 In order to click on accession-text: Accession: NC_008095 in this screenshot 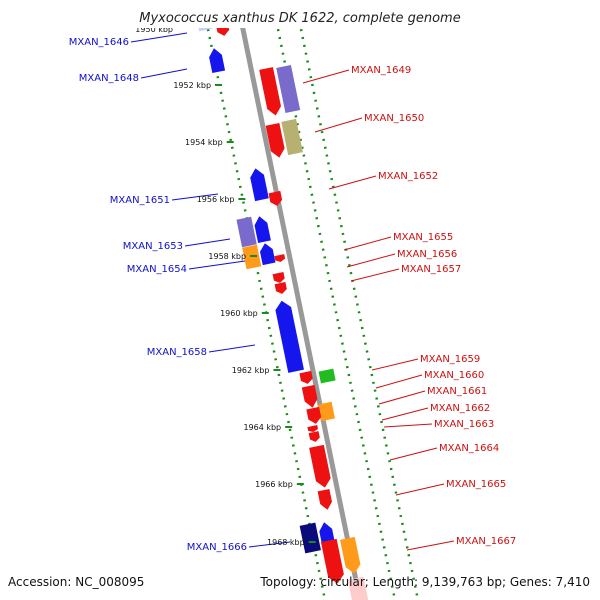, I will do `click(76, 582)`.